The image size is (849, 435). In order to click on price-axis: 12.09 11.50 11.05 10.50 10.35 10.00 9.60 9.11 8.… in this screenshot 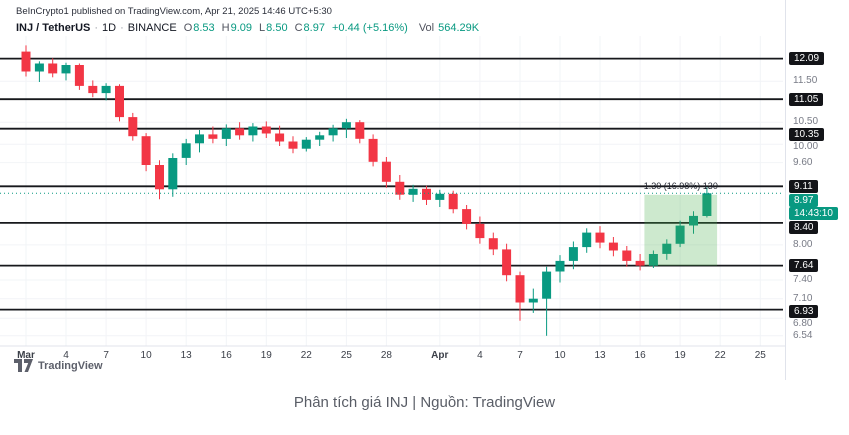, I will do `click(817, 190)`.